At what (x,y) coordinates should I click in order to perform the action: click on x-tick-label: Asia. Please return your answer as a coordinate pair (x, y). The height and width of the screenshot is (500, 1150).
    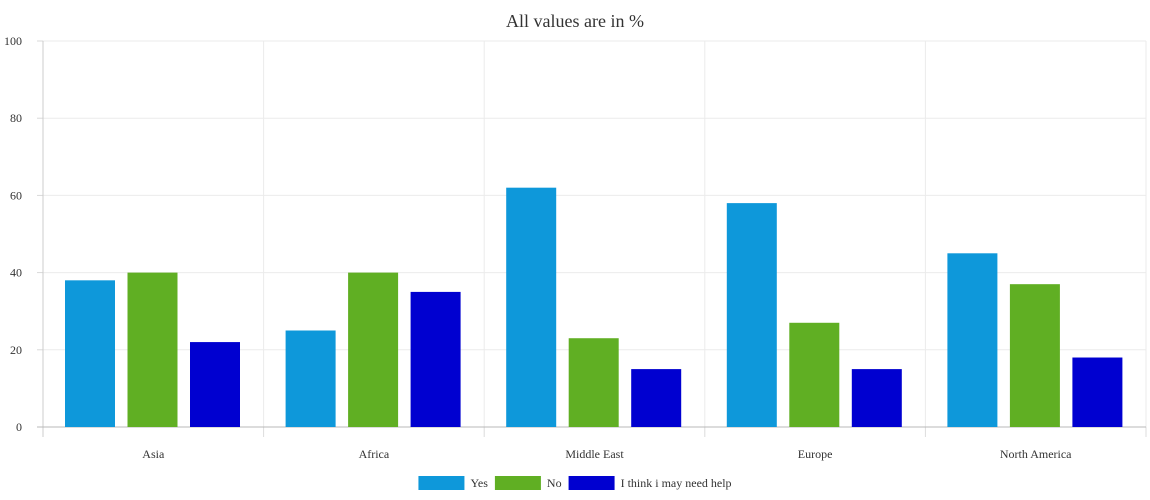
    Looking at the image, I should click on (153, 454).